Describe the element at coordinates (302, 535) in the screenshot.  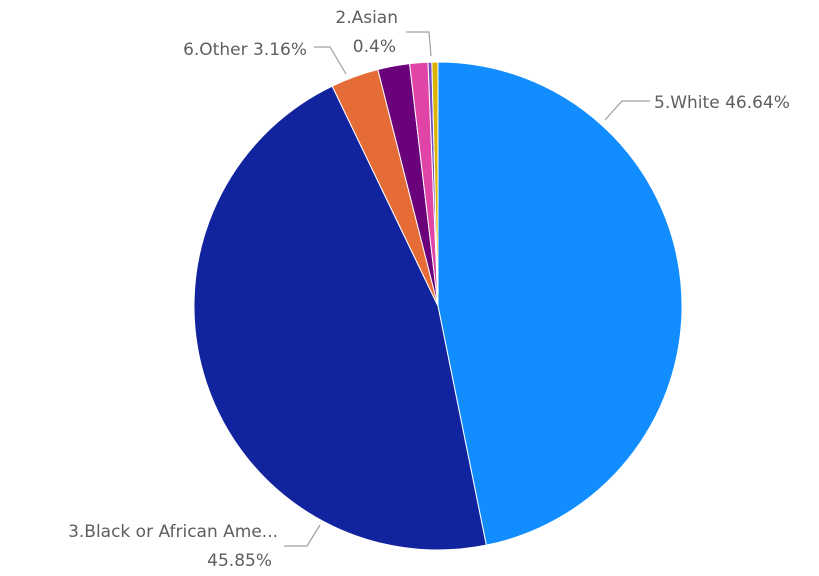
I see `leader-black` at that location.